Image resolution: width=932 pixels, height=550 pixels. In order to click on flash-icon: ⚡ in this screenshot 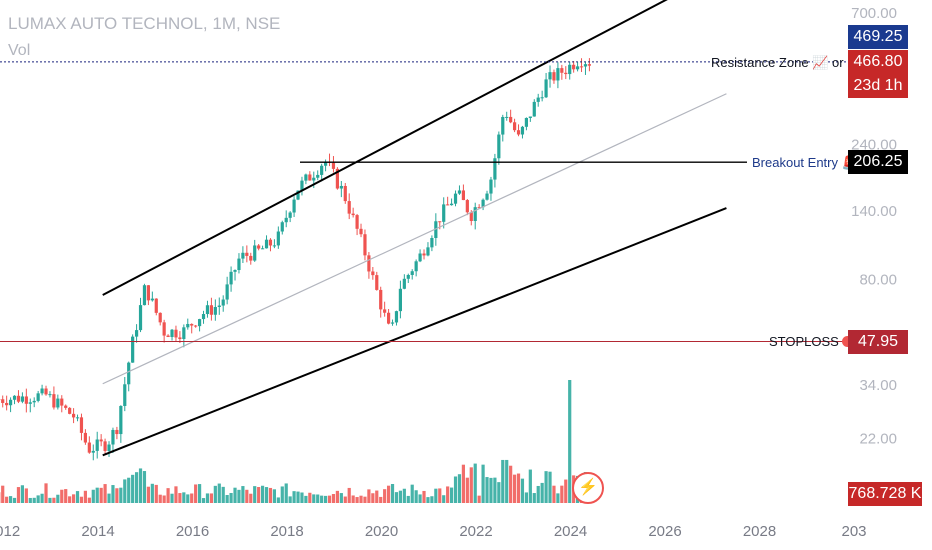, I will do `click(588, 488)`.